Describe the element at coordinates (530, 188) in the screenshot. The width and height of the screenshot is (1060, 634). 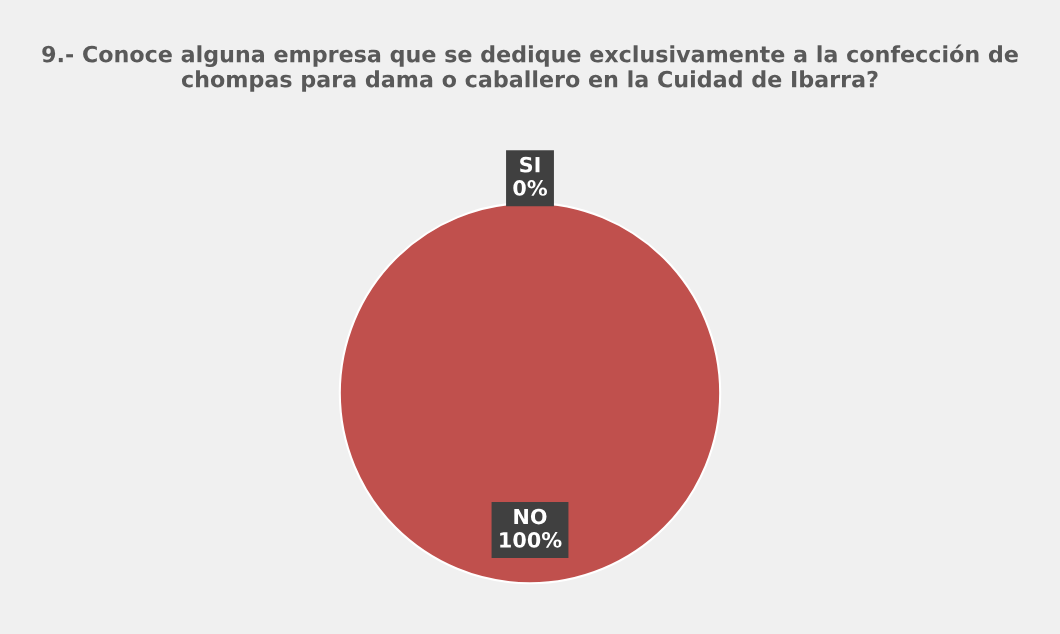
I see `text: 0%` at that location.